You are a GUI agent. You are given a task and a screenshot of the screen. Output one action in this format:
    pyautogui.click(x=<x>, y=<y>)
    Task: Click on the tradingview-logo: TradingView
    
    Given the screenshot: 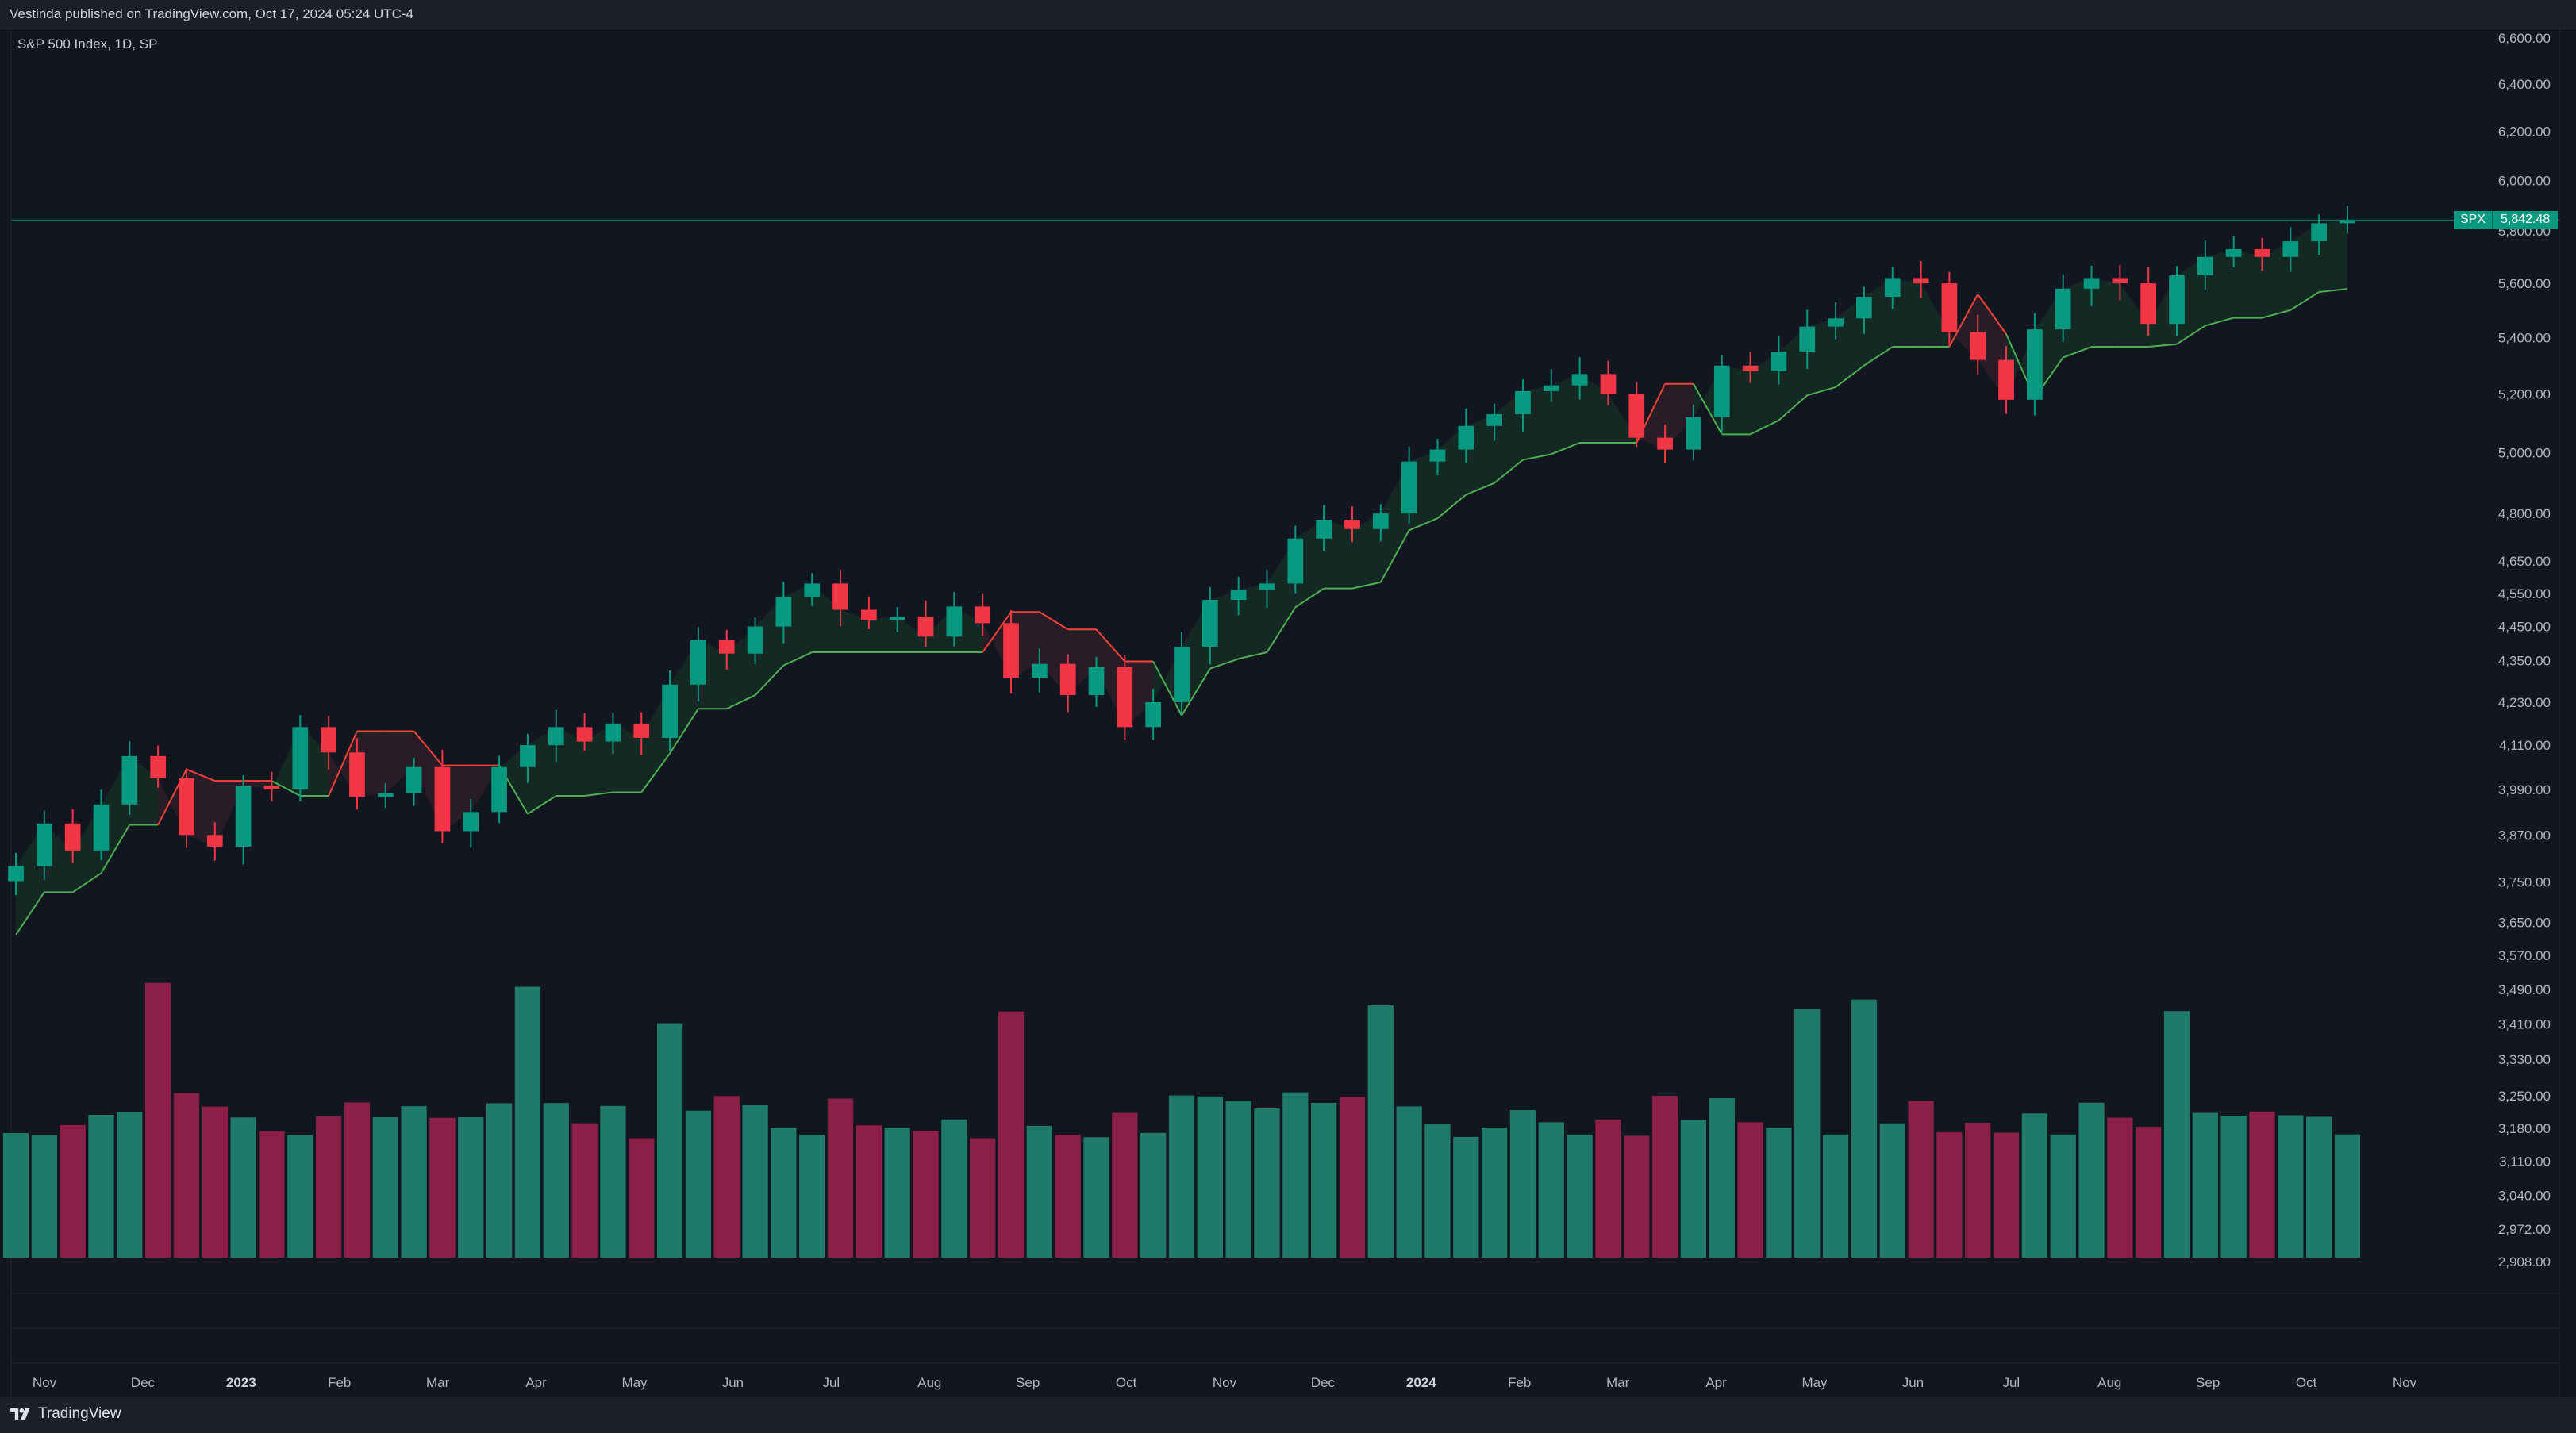 What is the action you would take?
    pyautogui.click(x=65, y=1414)
    